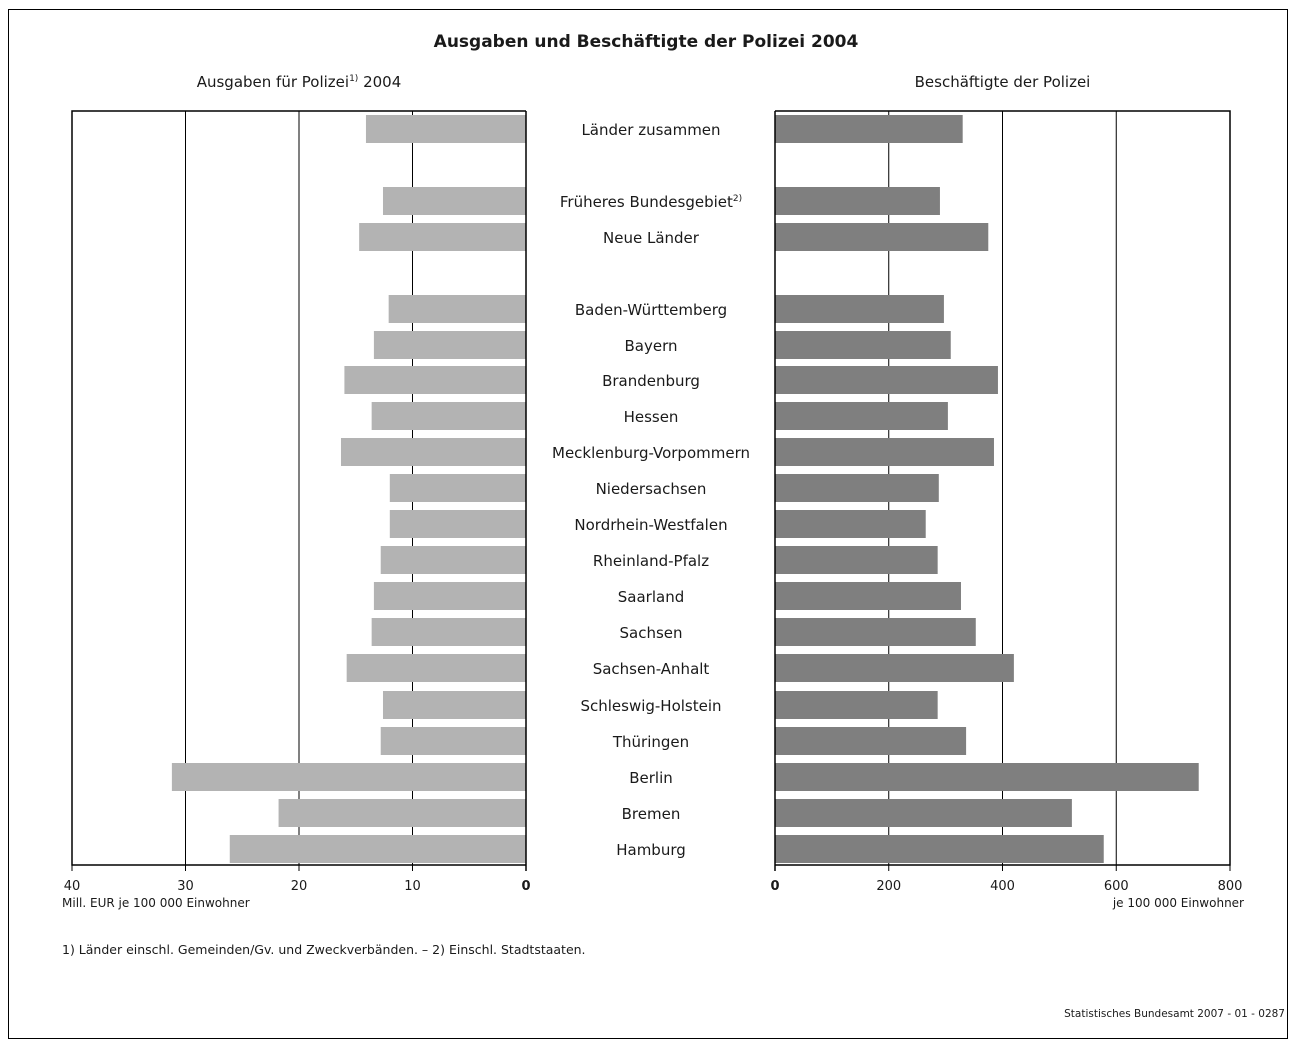  What do you see at coordinates (72, 886) in the screenshot?
I see `left-tick-label: 40` at bounding box center [72, 886].